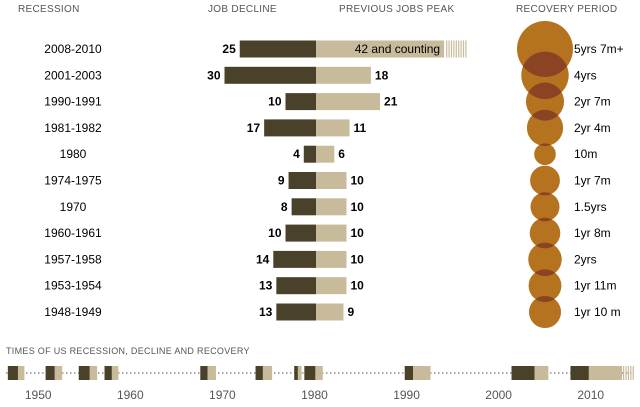 This screenshot has height=407, width=640. Describe the element at coordinates (281, 181) in the screenshot. I see `decline-value-label: 9` at that location.